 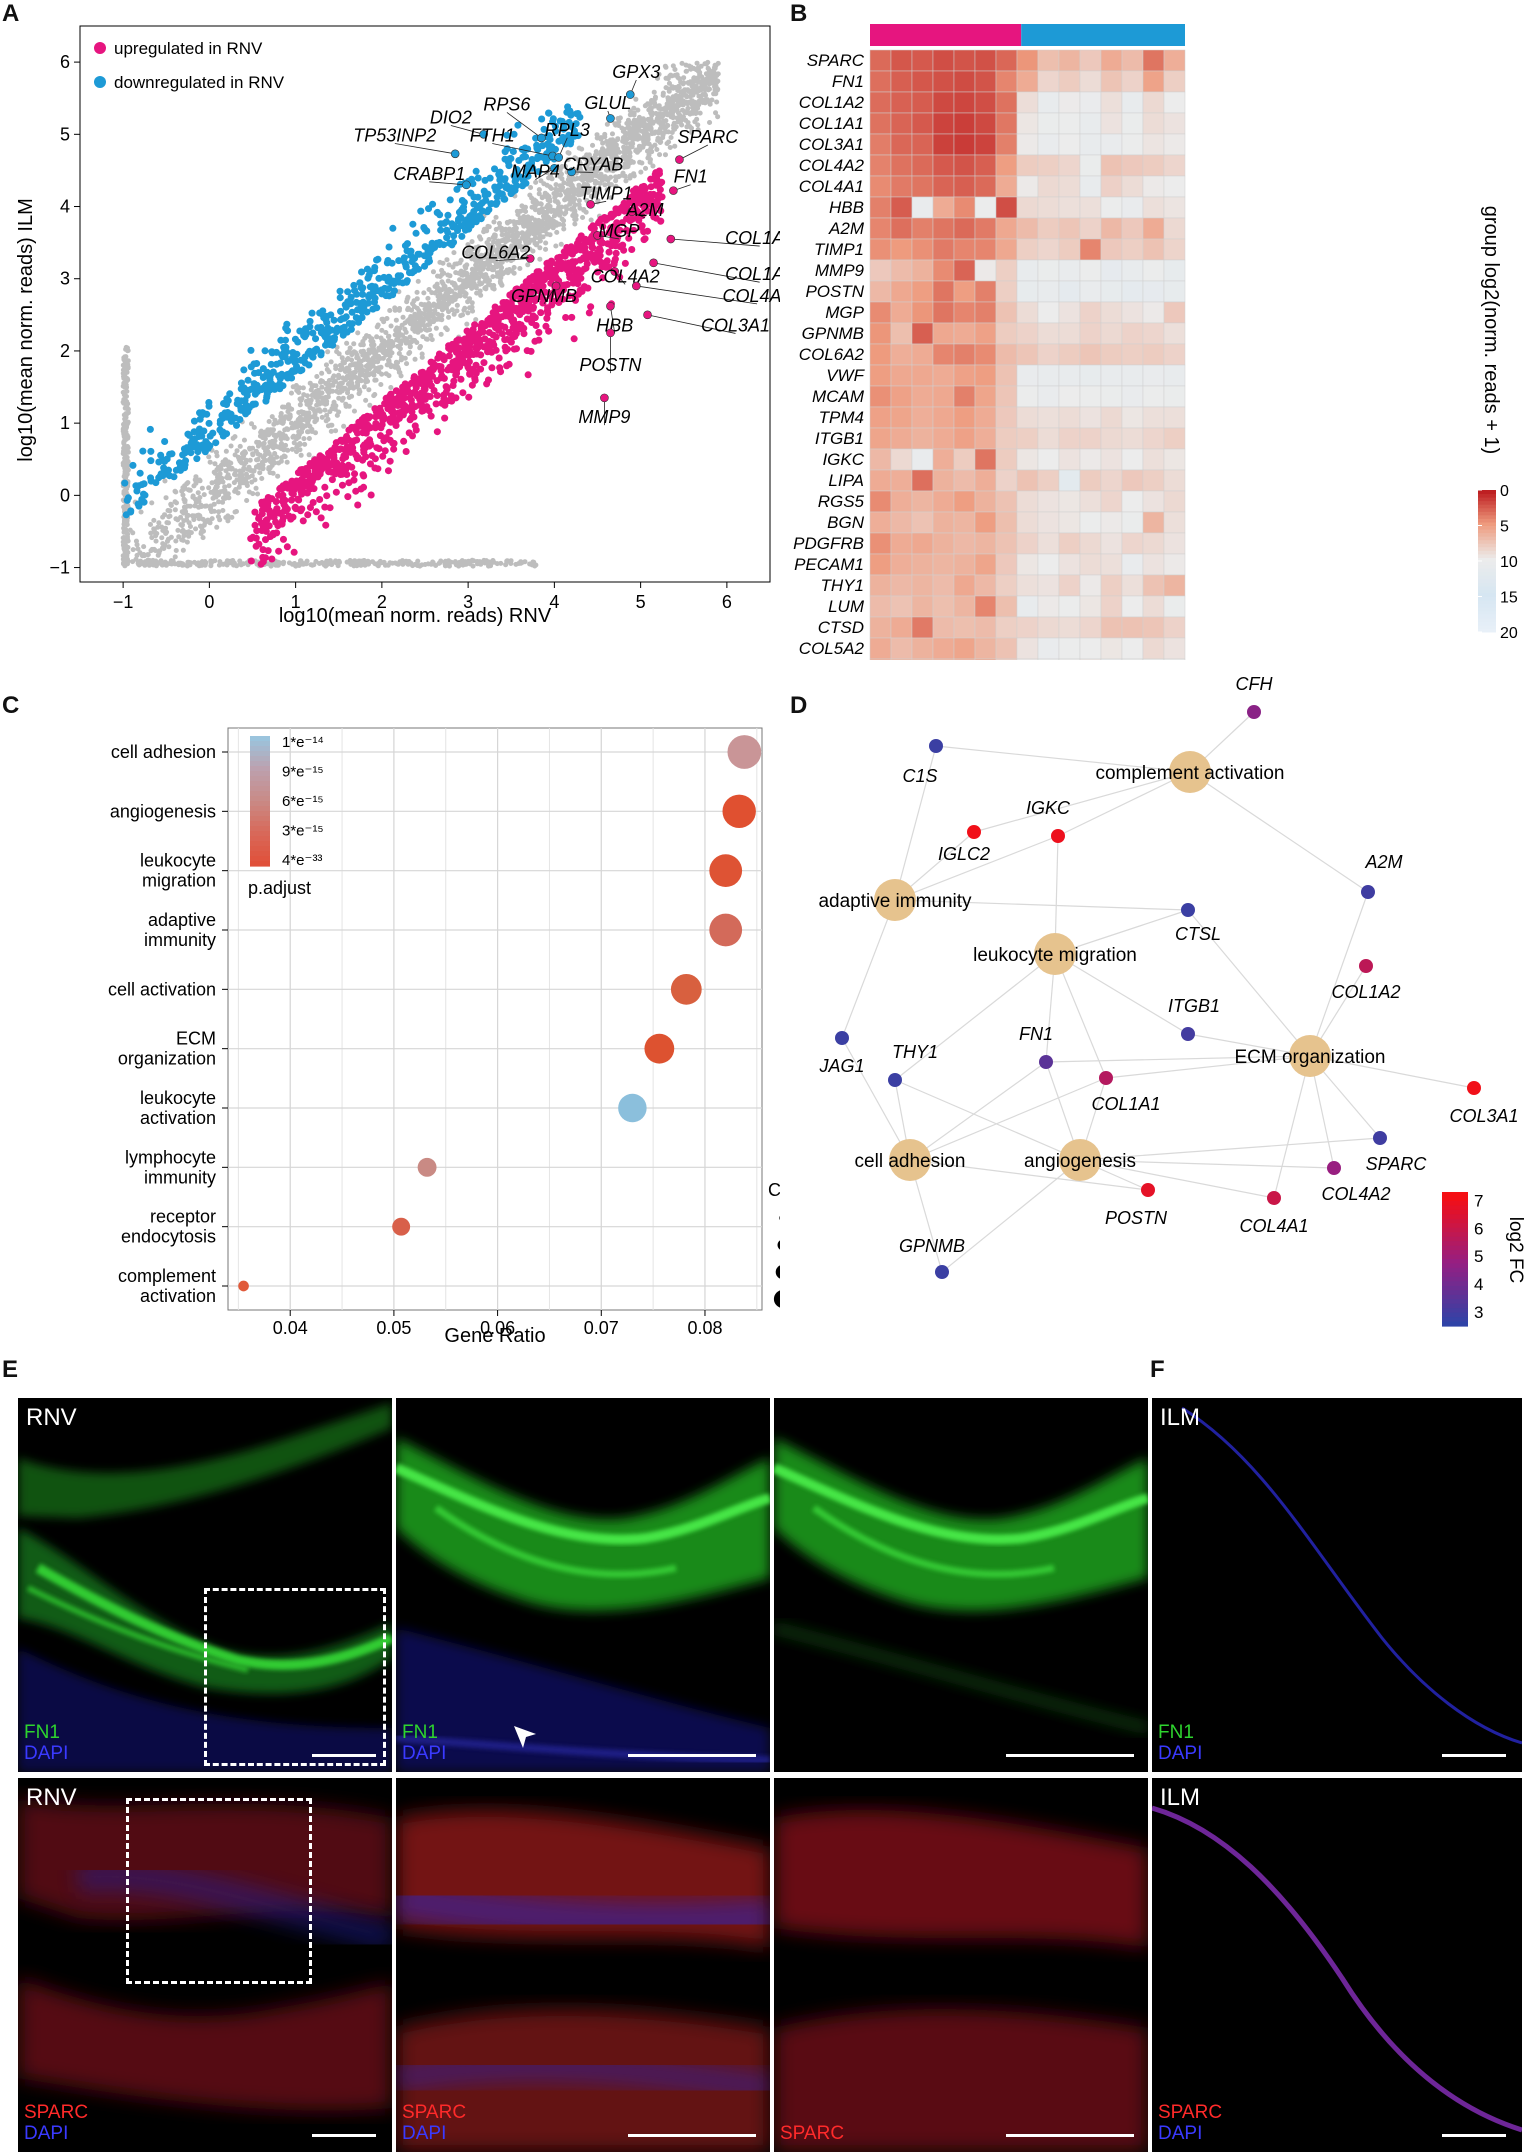 What do you see at coordinates (571, 172) in the screenshot?
I see `gene-point-cryab` at bounding box center [571, 172].